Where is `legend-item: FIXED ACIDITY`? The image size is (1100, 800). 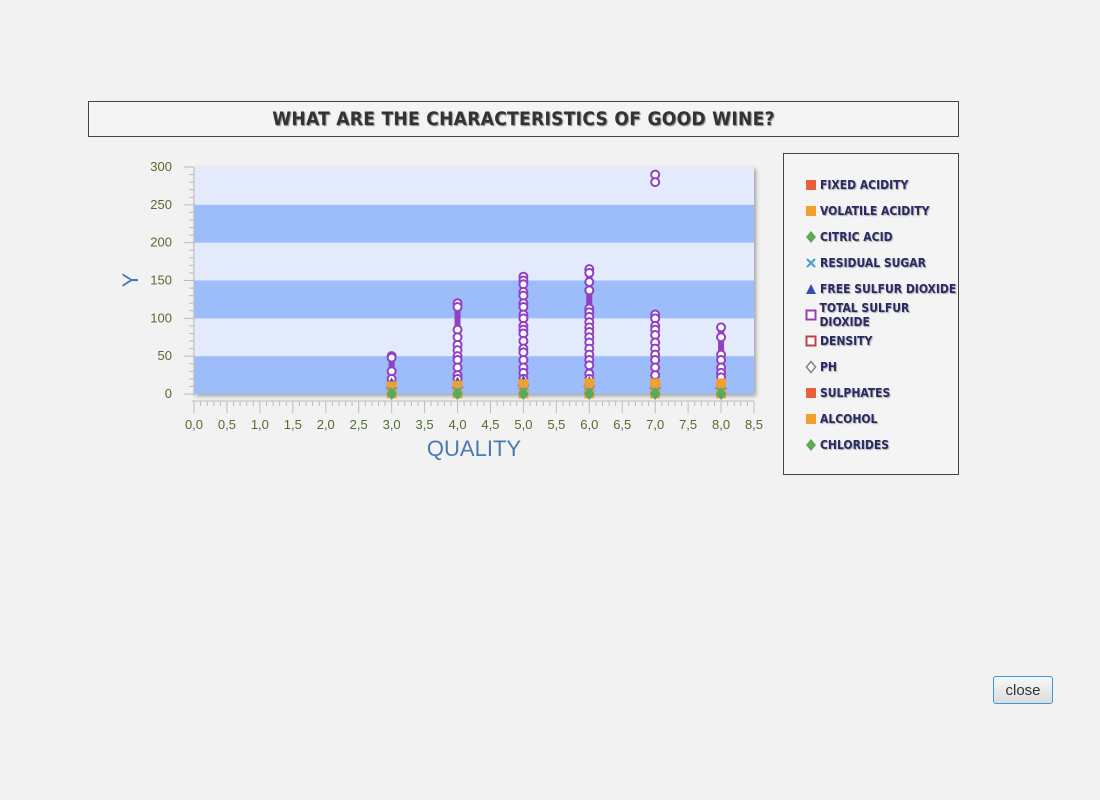 legend-item: FIXED ACIDITY is located at coordinates (856, 185).